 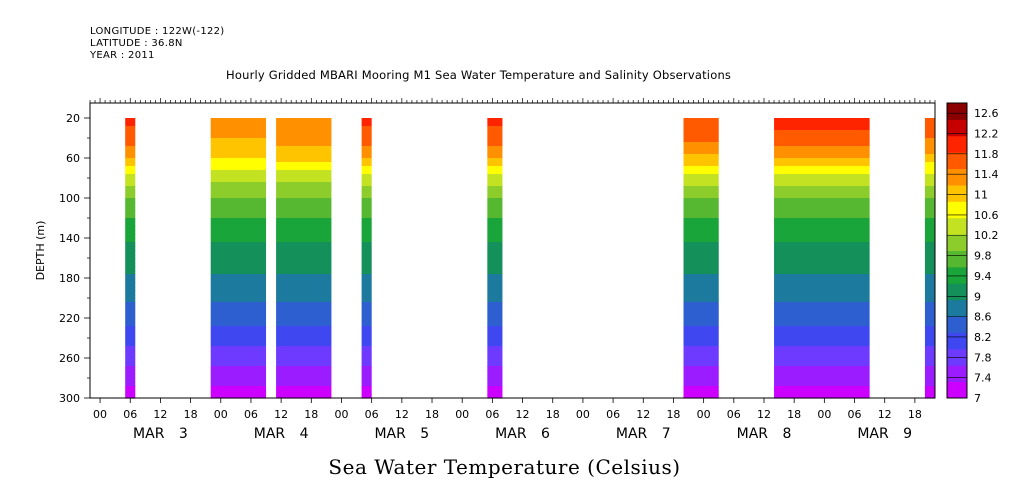 What do you see at coordinates (986, 154) in the screenshot?
I see `colorbar-label: 11.8` at bounding box center [986, 154].